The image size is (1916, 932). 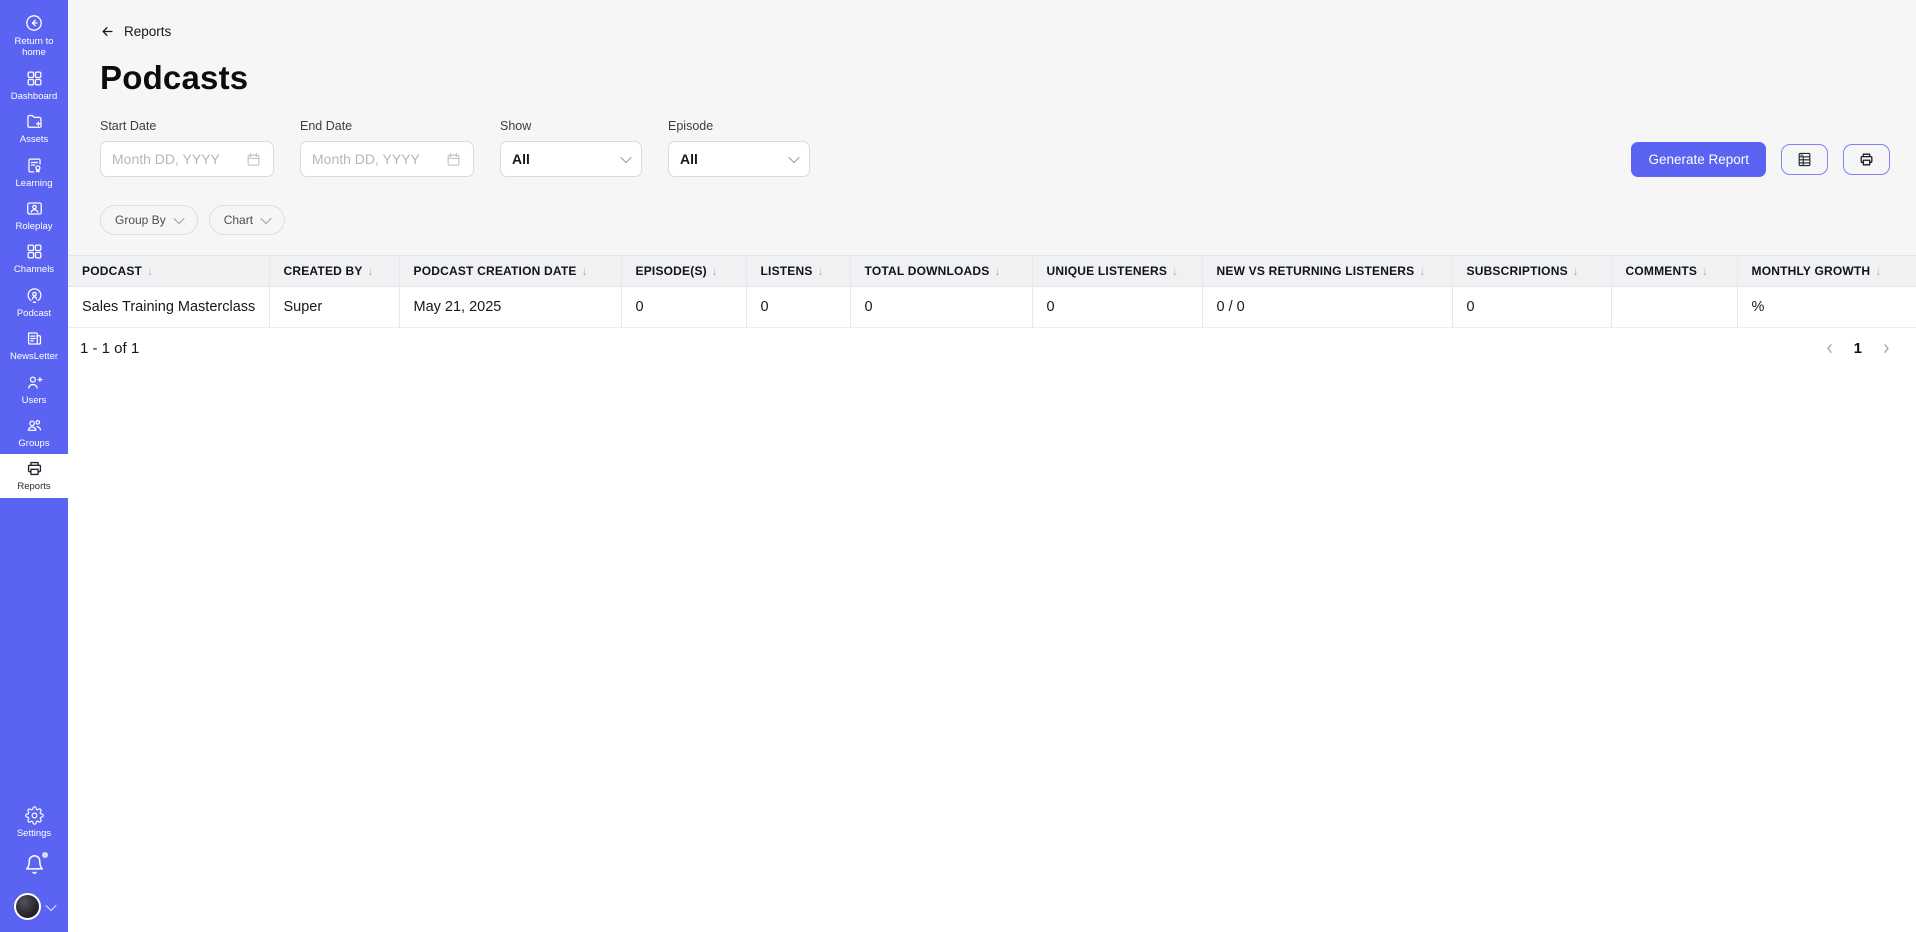 I want to click on generate-report-button: Generate Report, so click(x=1698, y=159).